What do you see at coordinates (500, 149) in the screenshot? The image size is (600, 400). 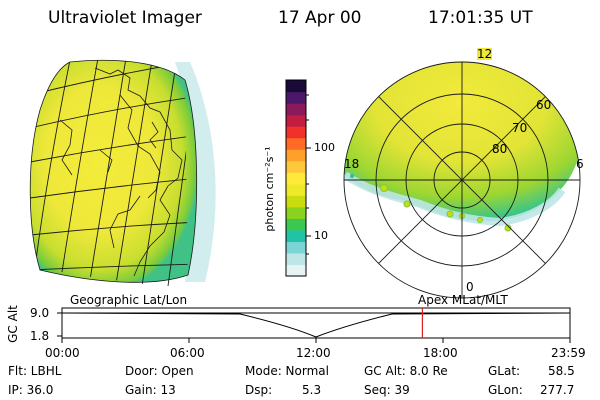 I see `lat-label-80: 80` at bounding box center [500, 149].